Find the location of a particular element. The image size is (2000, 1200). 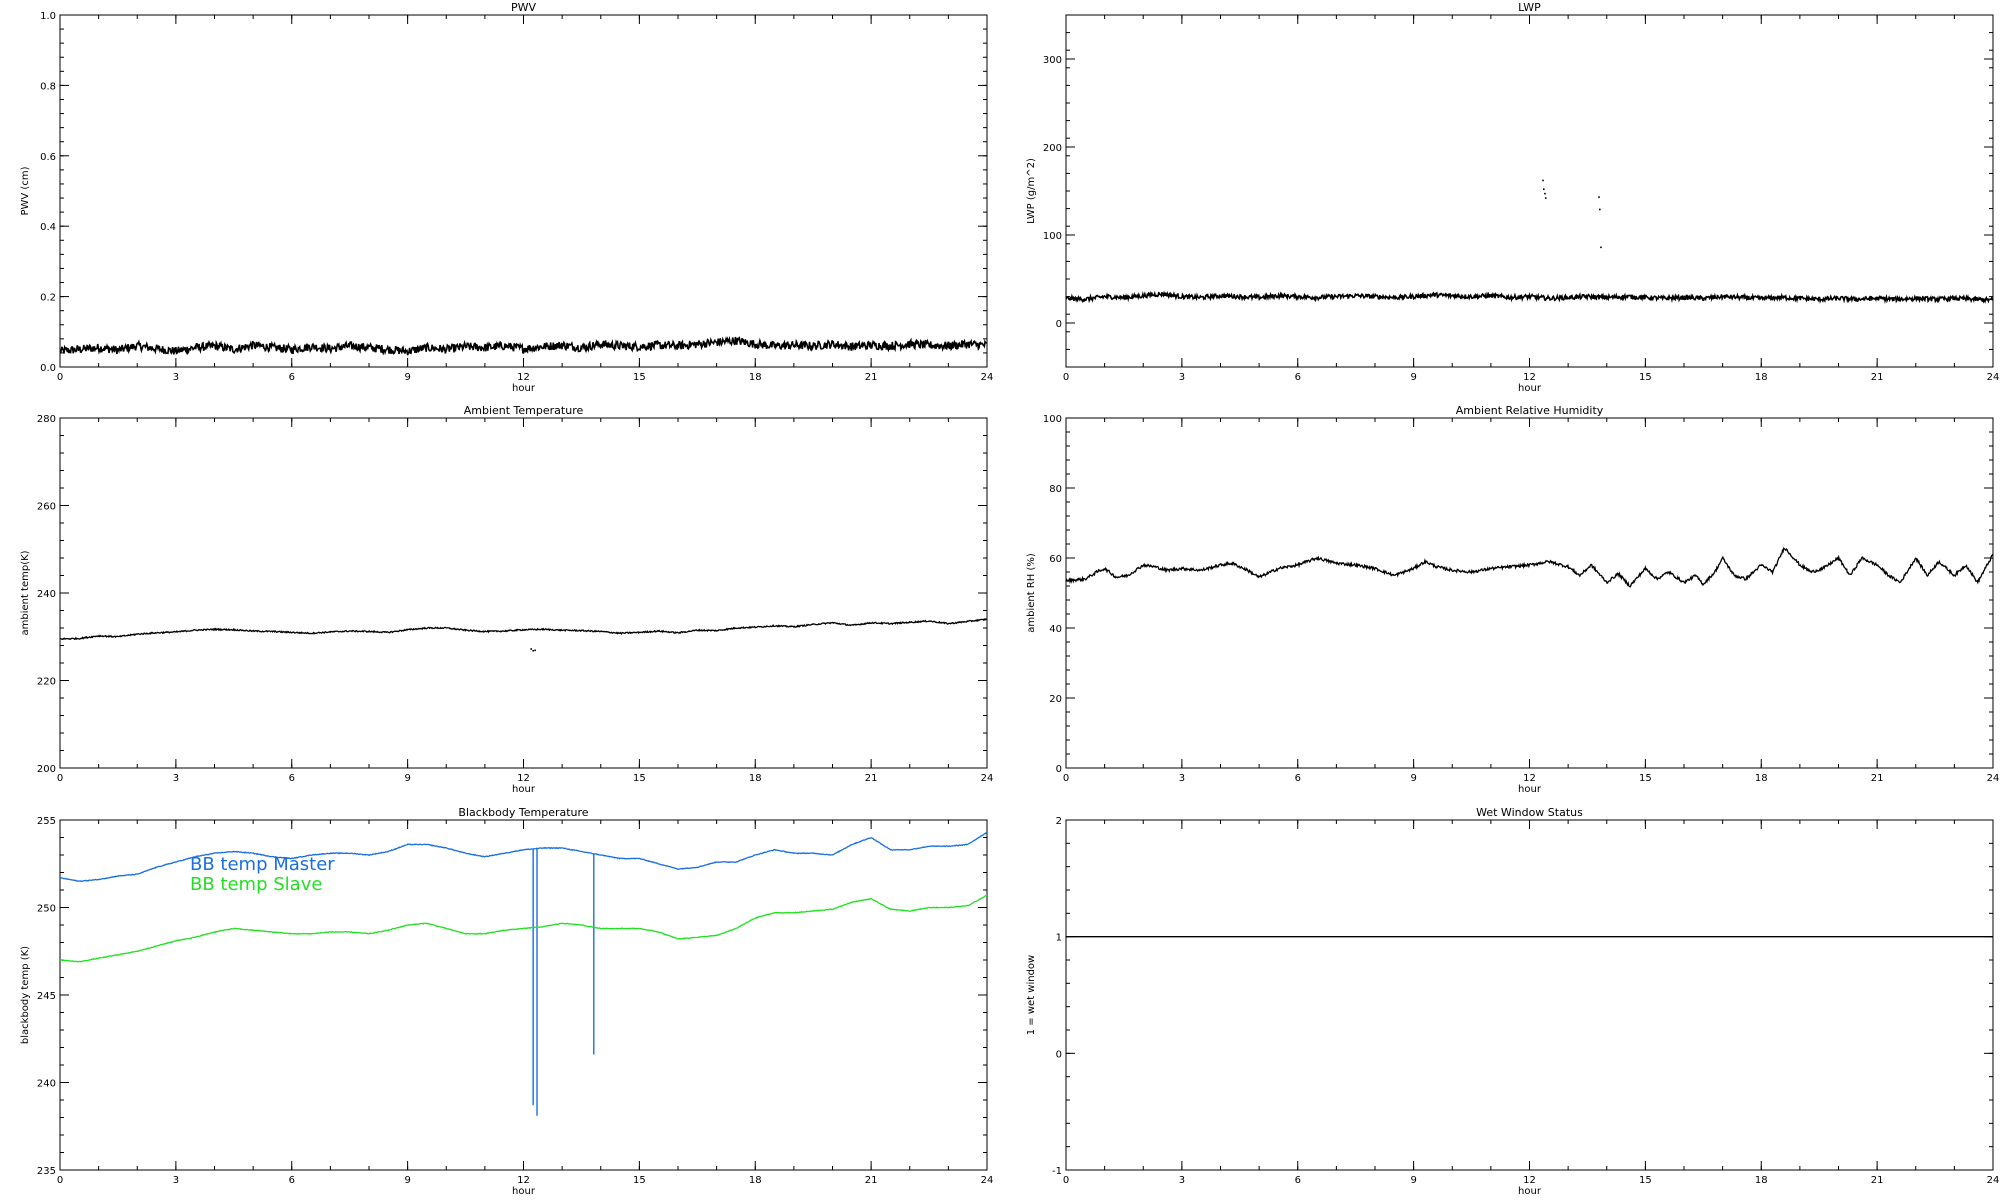

chart-title: Ambient Temperature is located at coordinates (524, 410).